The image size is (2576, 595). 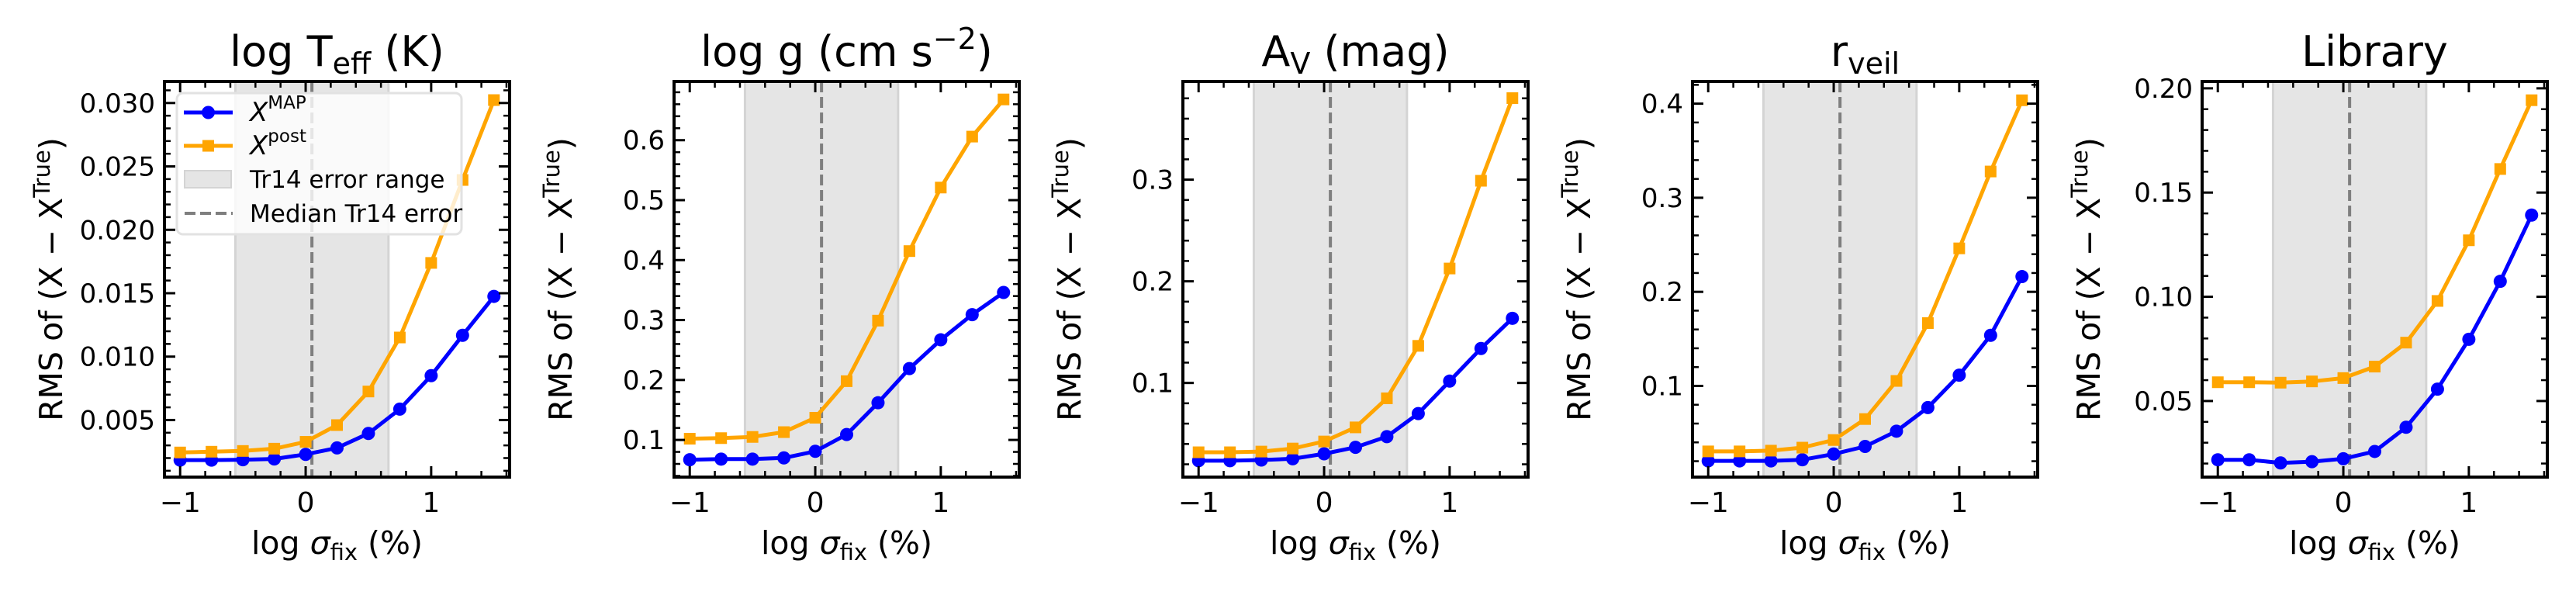 What do you see at coordinates (346, 180) in the screenshot?
I see `legend-label: Tr14 error range` at bounding box center [346, 180].